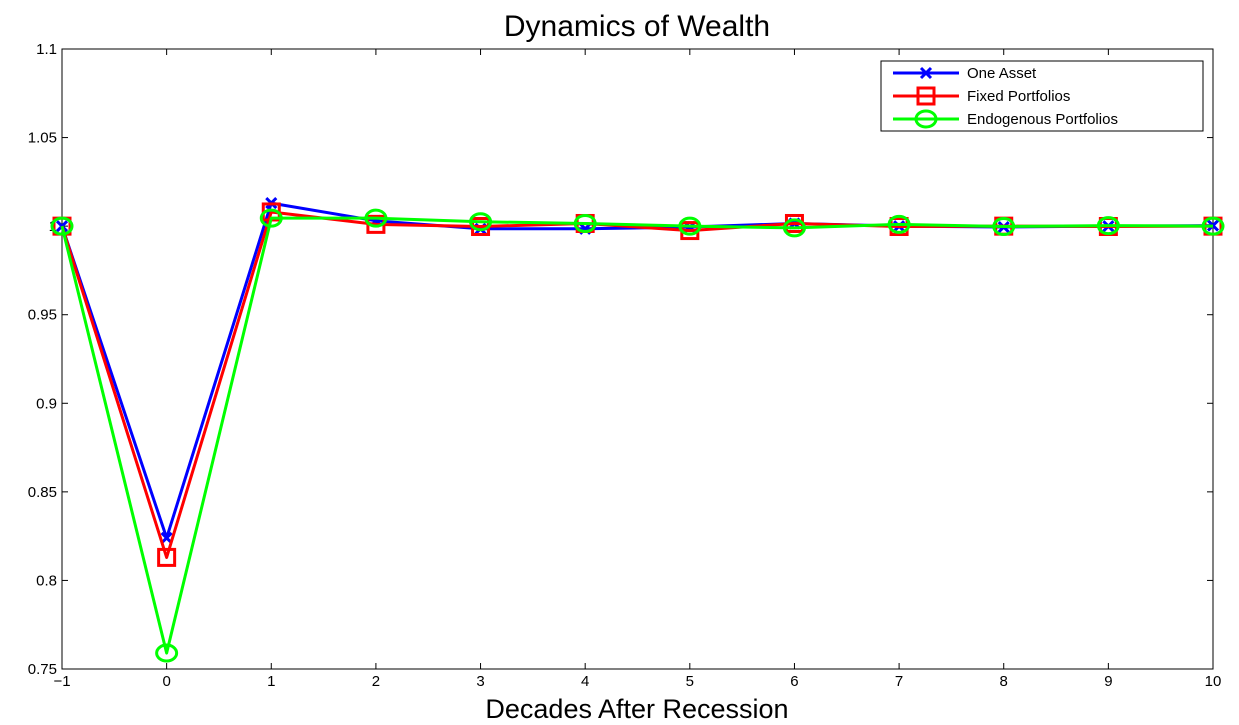  I want to click on legend-label: Fixed Portfolios, so click(1018, 96).